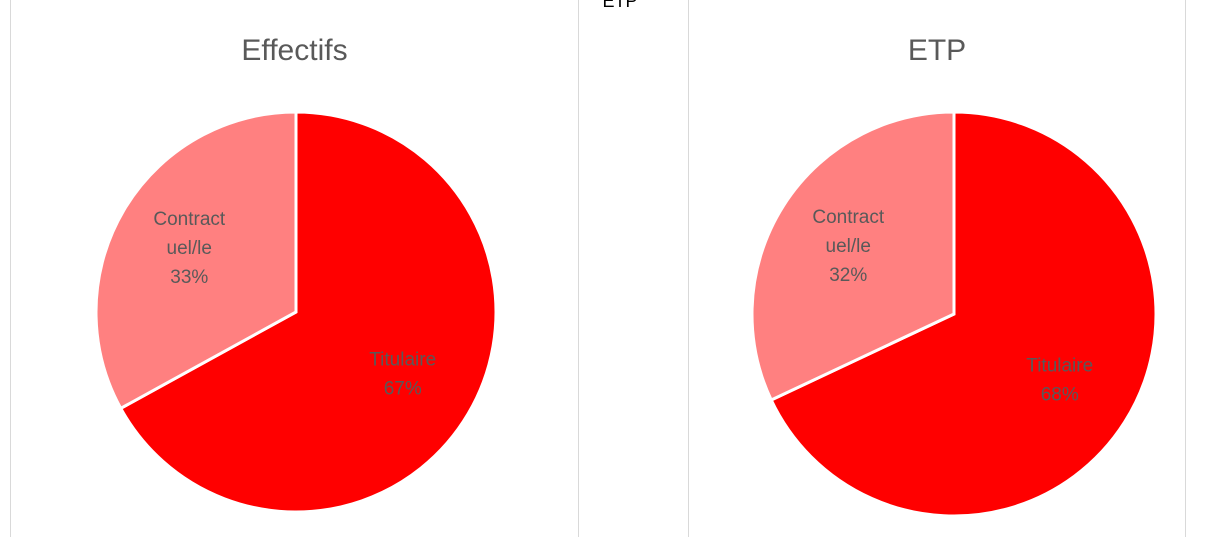  What do you see at coordinates (403, 389) in the screenshot?
I see `slice-percent-label: 67%` at bounding box center [403, 389].